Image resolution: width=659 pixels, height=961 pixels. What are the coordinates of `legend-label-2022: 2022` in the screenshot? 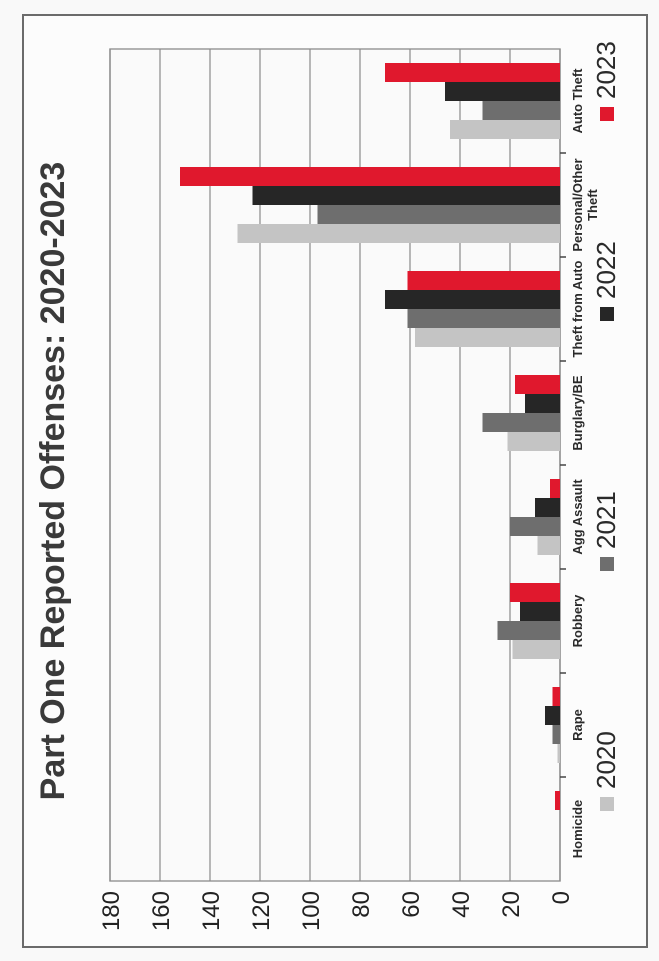 It's located at (606, 270).